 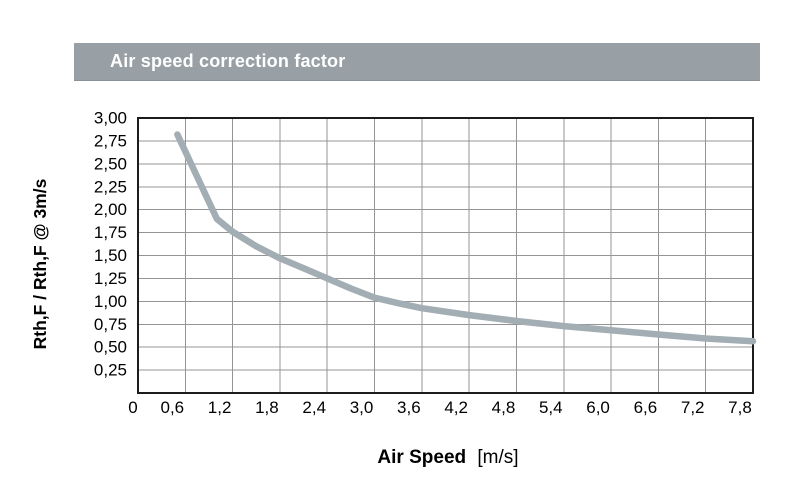 I want to click on x-axis-title: Air Speed [m/s], so click(x=447, y=457).